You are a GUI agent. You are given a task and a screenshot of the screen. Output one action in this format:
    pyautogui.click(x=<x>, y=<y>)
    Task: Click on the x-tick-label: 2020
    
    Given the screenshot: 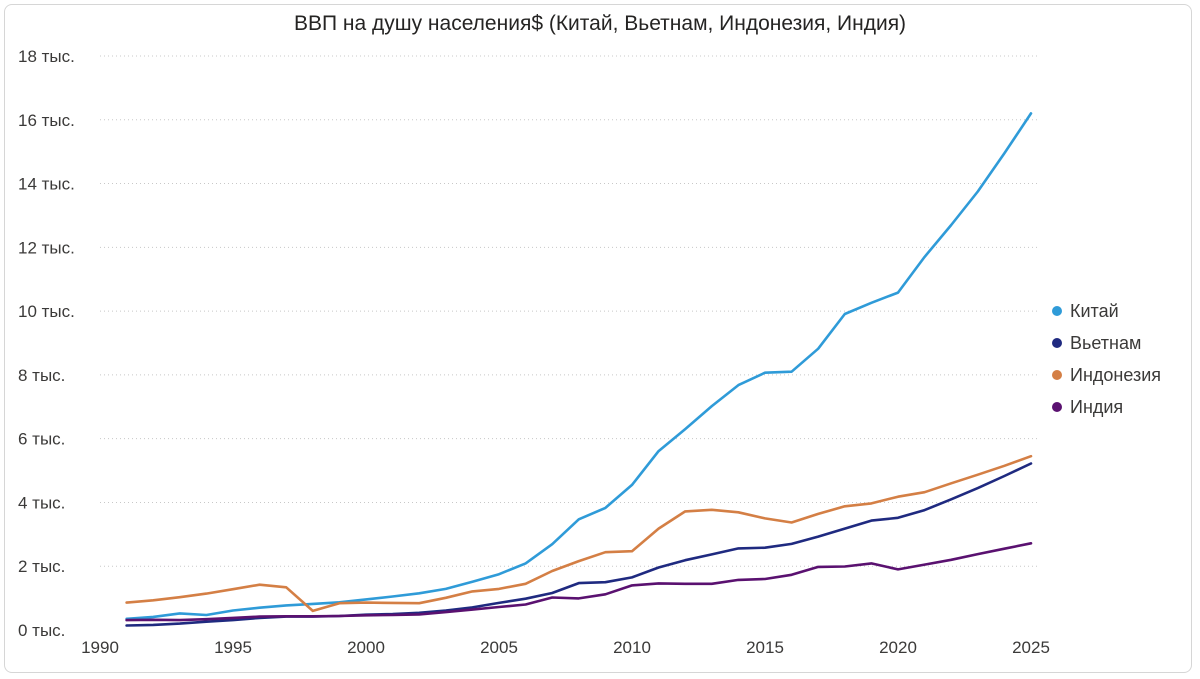 What is the action you would take?
    pyautogui.click(x=898, y=647)
    